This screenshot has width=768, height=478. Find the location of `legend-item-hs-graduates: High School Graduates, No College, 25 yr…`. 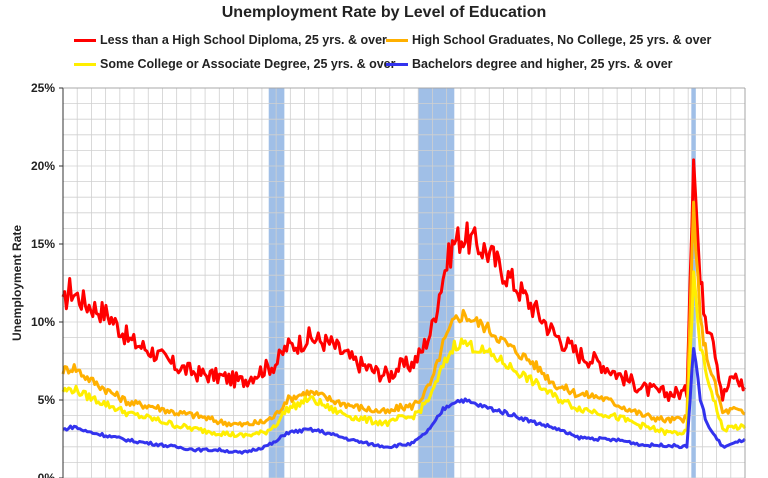

legend-item-hs-graduates: High School Graduates, No College, 25 yr… is located at coordinates (548, 40).